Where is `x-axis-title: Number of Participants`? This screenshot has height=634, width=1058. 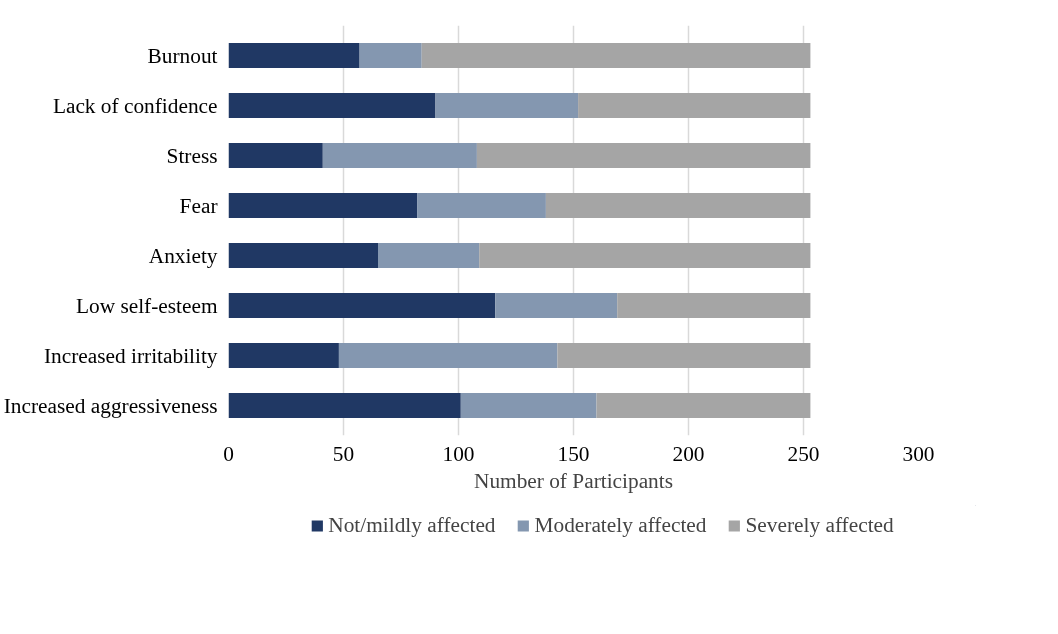
x-axis-title: Number of Participants is located at coordinates (573, 480).